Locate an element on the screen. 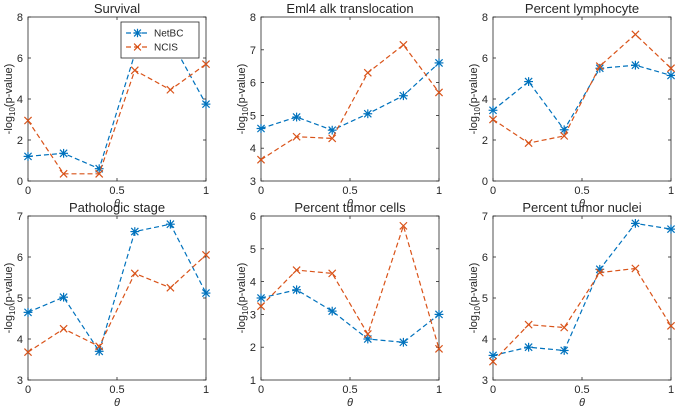 This screenshot has height=407, width=675. series-line-netbc is located at coordinates (350, 96).